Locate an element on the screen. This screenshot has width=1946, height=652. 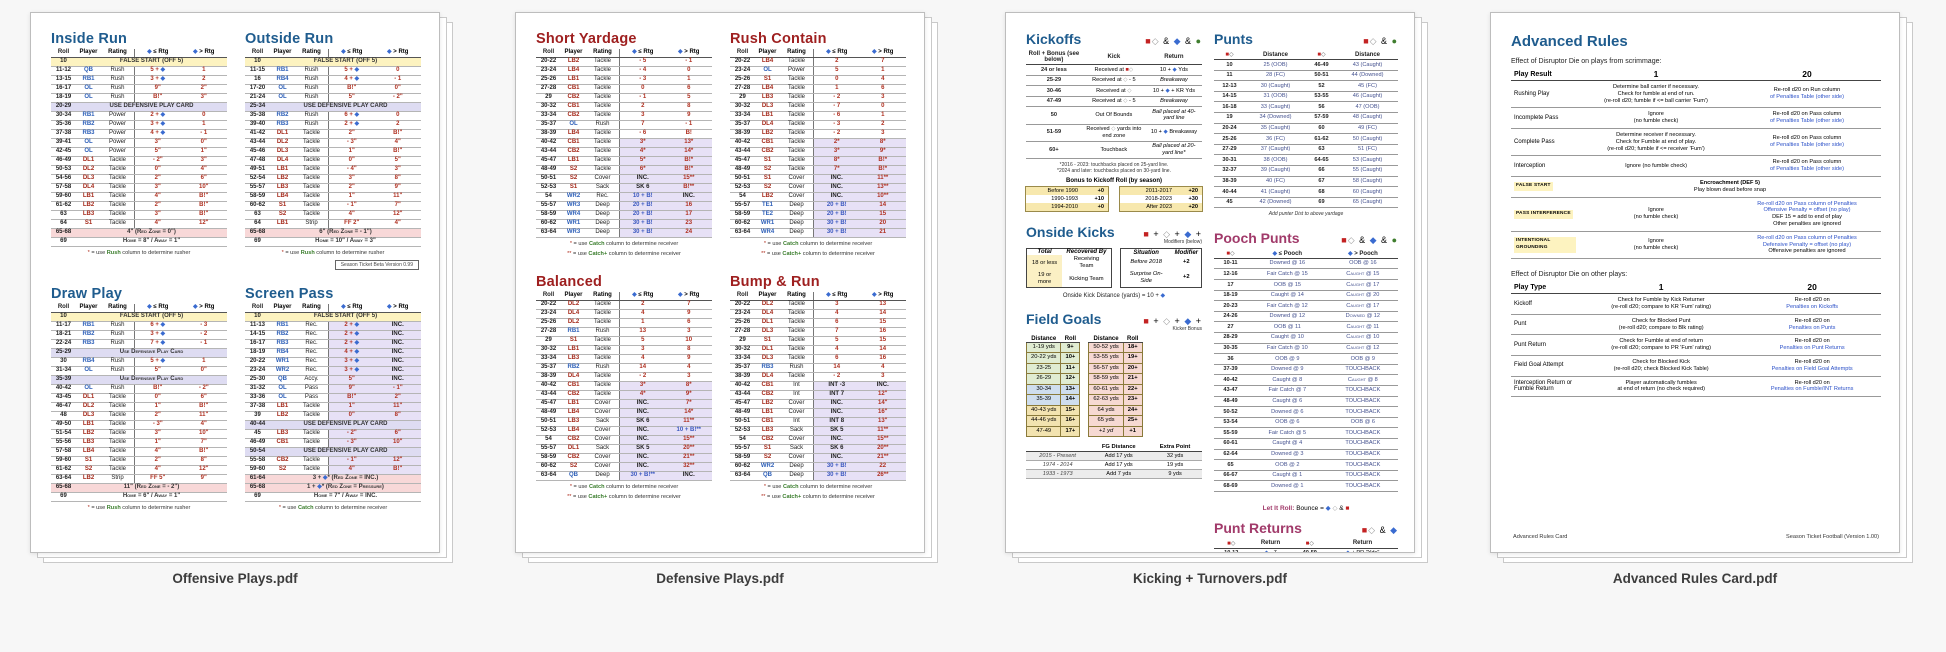
rating-cell: Sack is located at coordinates (602, 421).